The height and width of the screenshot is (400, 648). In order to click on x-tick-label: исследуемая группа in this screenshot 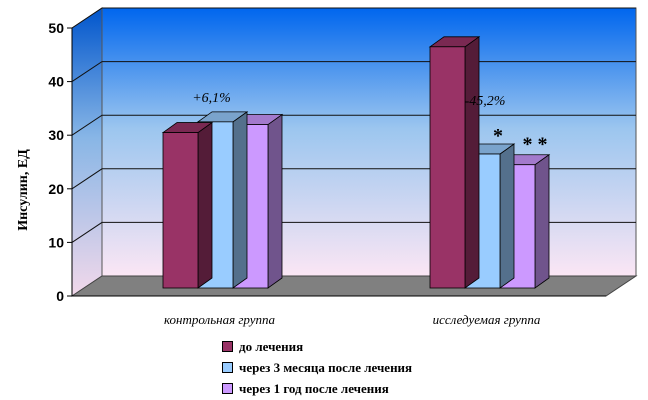, I will do `click(487, 319)`.